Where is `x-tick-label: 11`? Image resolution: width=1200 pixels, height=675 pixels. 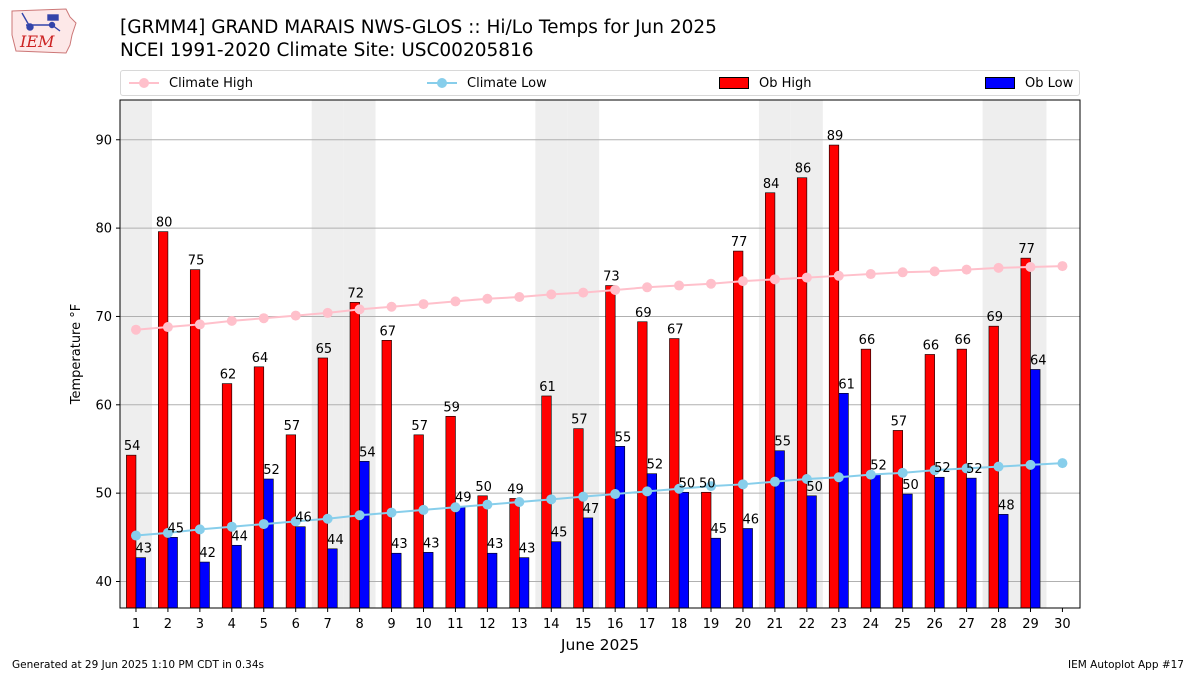
x-tick-label: 11 is located at coordinates (455, 624).